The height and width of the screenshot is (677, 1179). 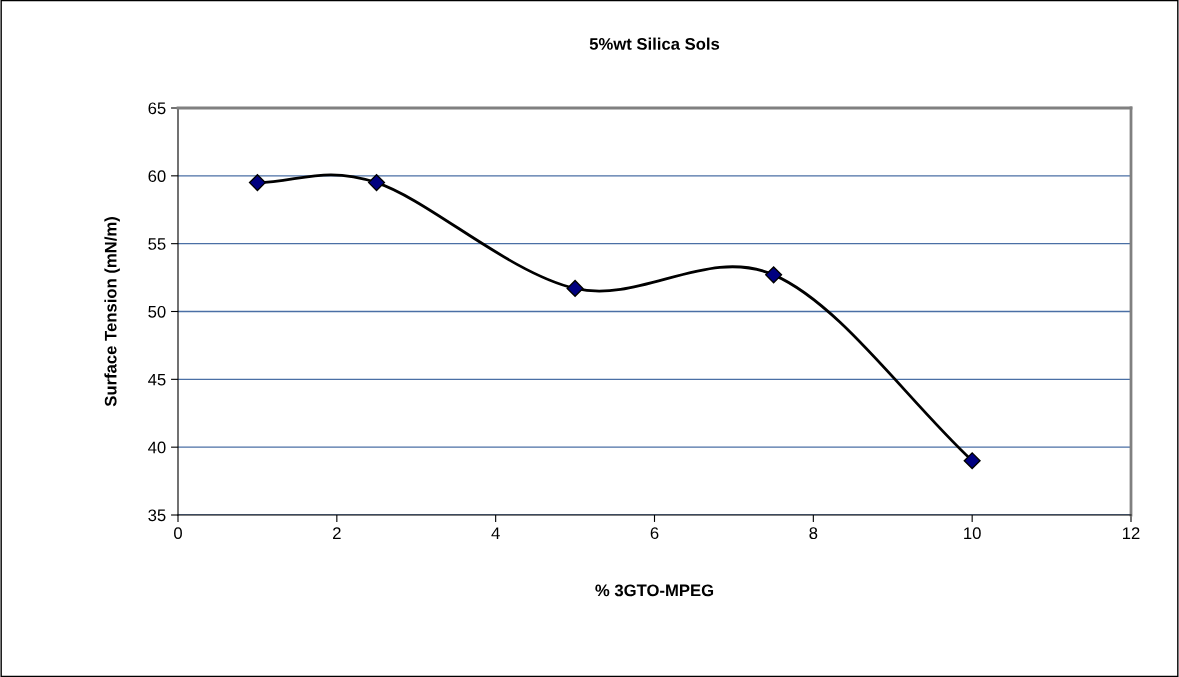 What do you see at coordinates (178, 533) in the screenshot?
I see `x-tick-label: 0` at bounding box center [178, 533].